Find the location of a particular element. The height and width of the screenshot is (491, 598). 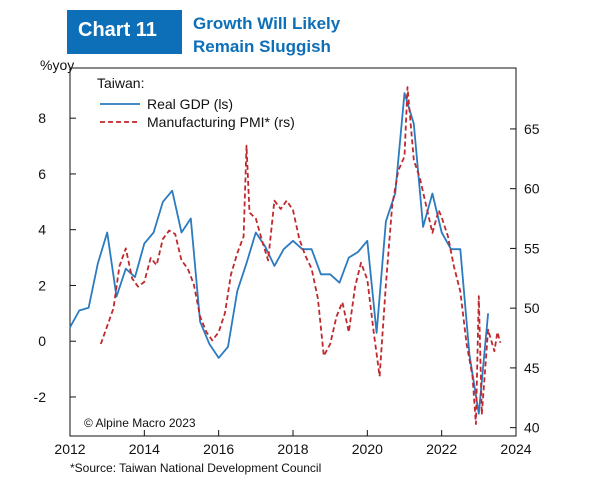

right-y-tick-label: 55 is located at coordinates (532, 248).